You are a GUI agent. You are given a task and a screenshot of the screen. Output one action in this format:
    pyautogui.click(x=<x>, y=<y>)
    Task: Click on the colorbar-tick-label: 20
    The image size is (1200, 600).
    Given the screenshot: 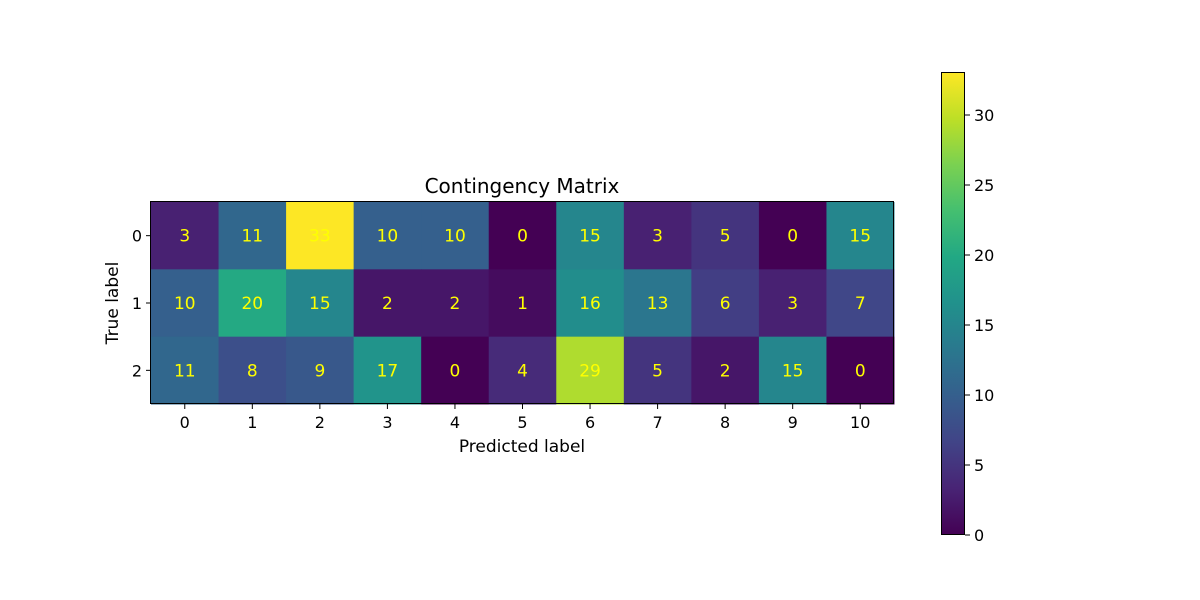 What is the action you would take?
    pyautogui.click(x=984, y=255)
    